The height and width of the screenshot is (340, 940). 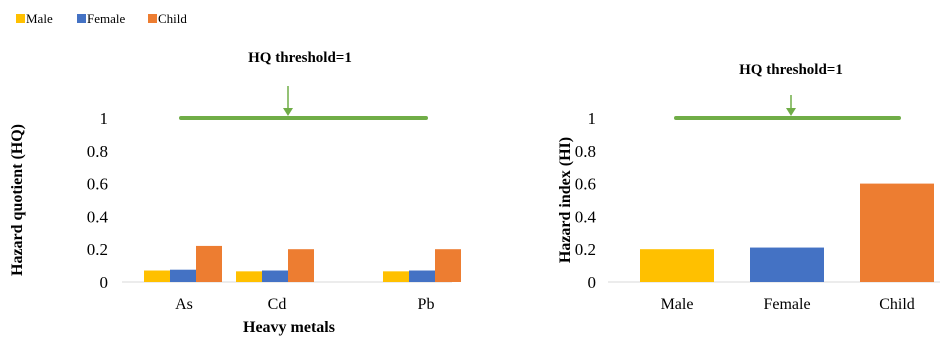 I want to click on hi-y-tick-label: 0.4, so click(x=586, y=216).